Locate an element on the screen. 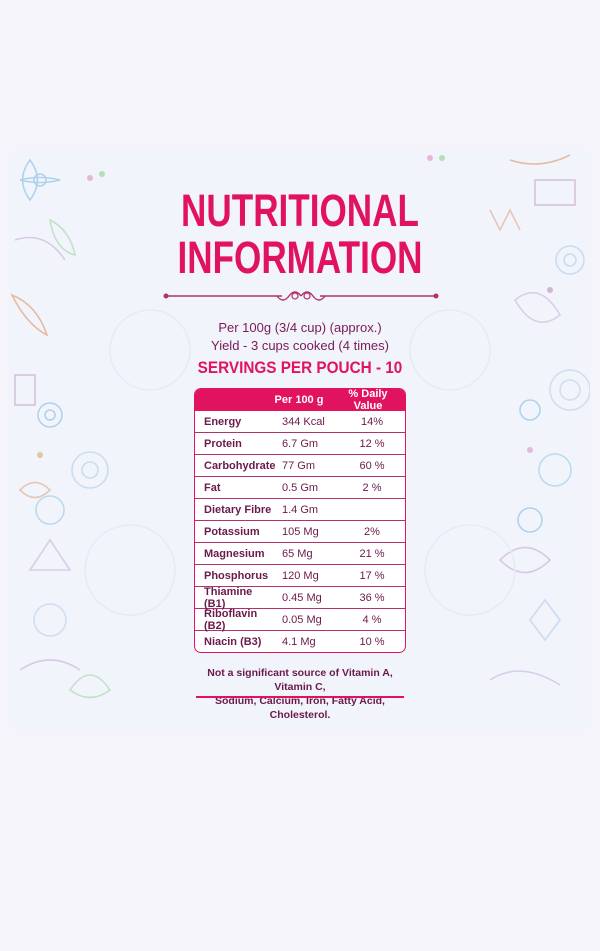 Image resolution: width=600 pixels, height=951 pixels. table-row: Carbohydrate 77 Gm 60 % is located at coordinates (300, 466).